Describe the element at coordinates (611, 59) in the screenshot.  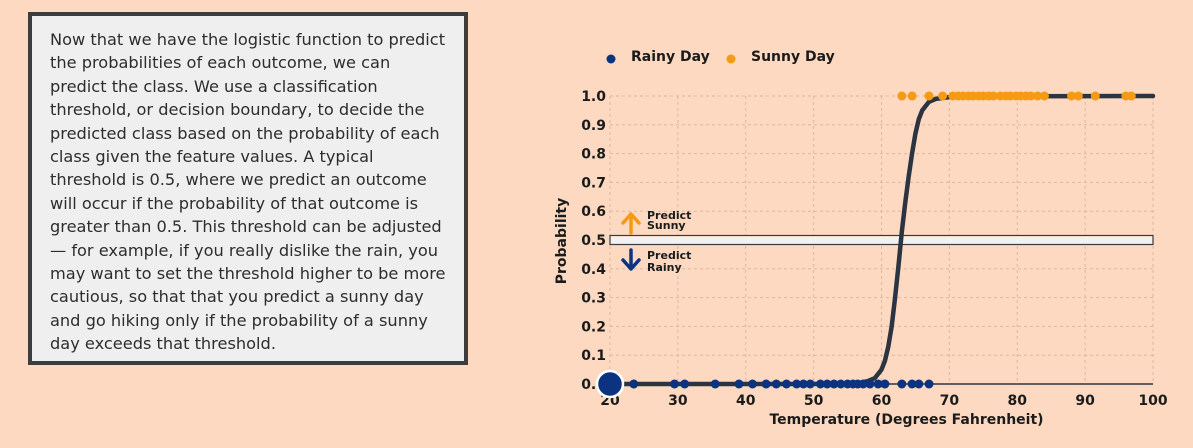
I see `legend-marker-rainy-day` at that location.